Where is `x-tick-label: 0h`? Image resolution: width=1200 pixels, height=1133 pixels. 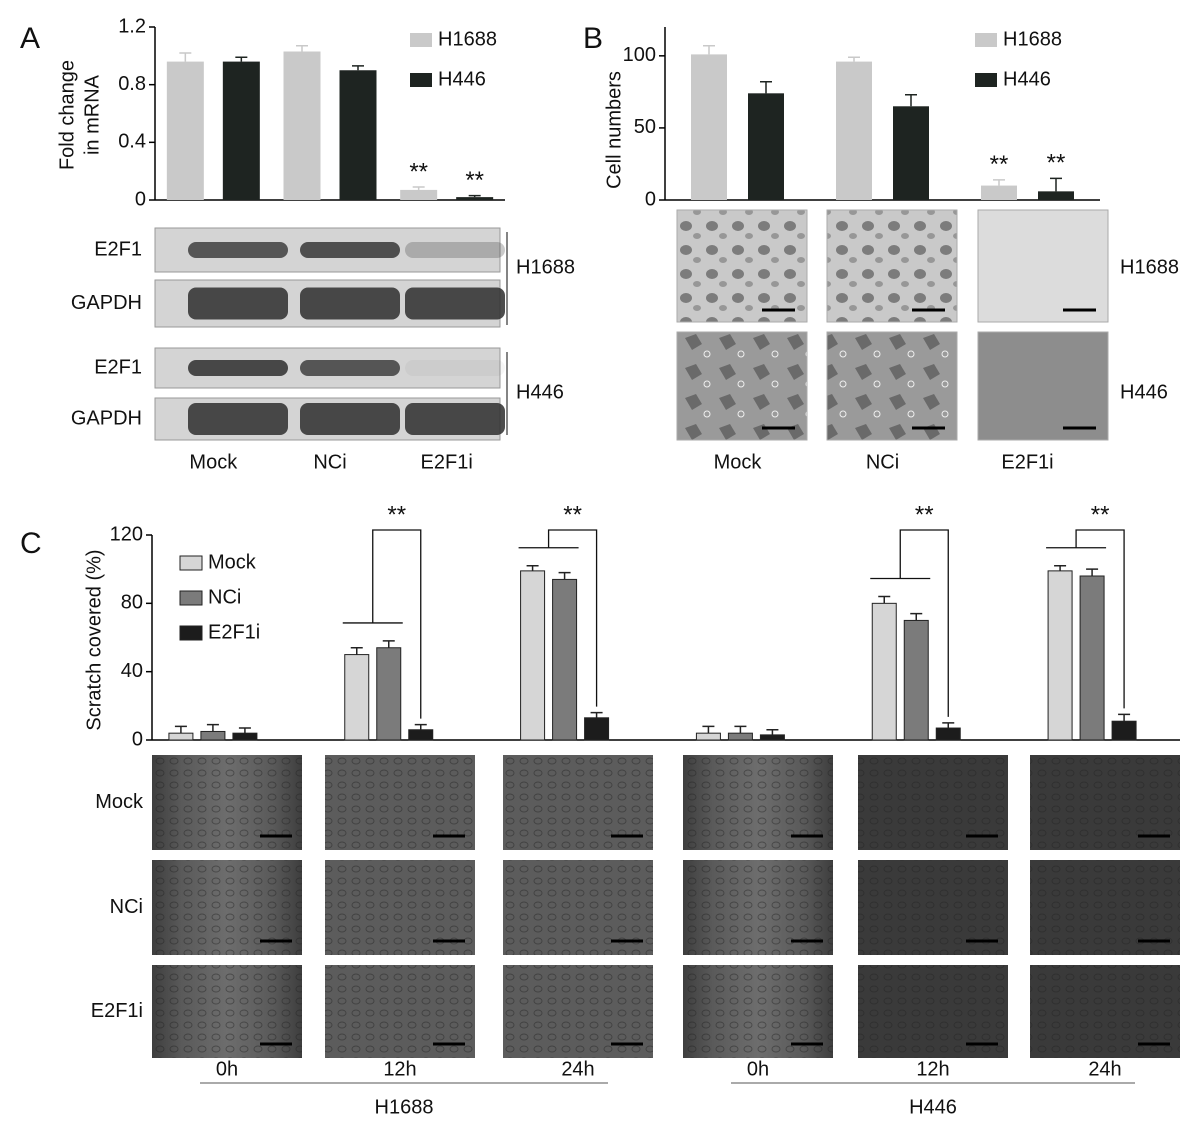 x-tick-label: 0h is located at coordinates (227, 1069).